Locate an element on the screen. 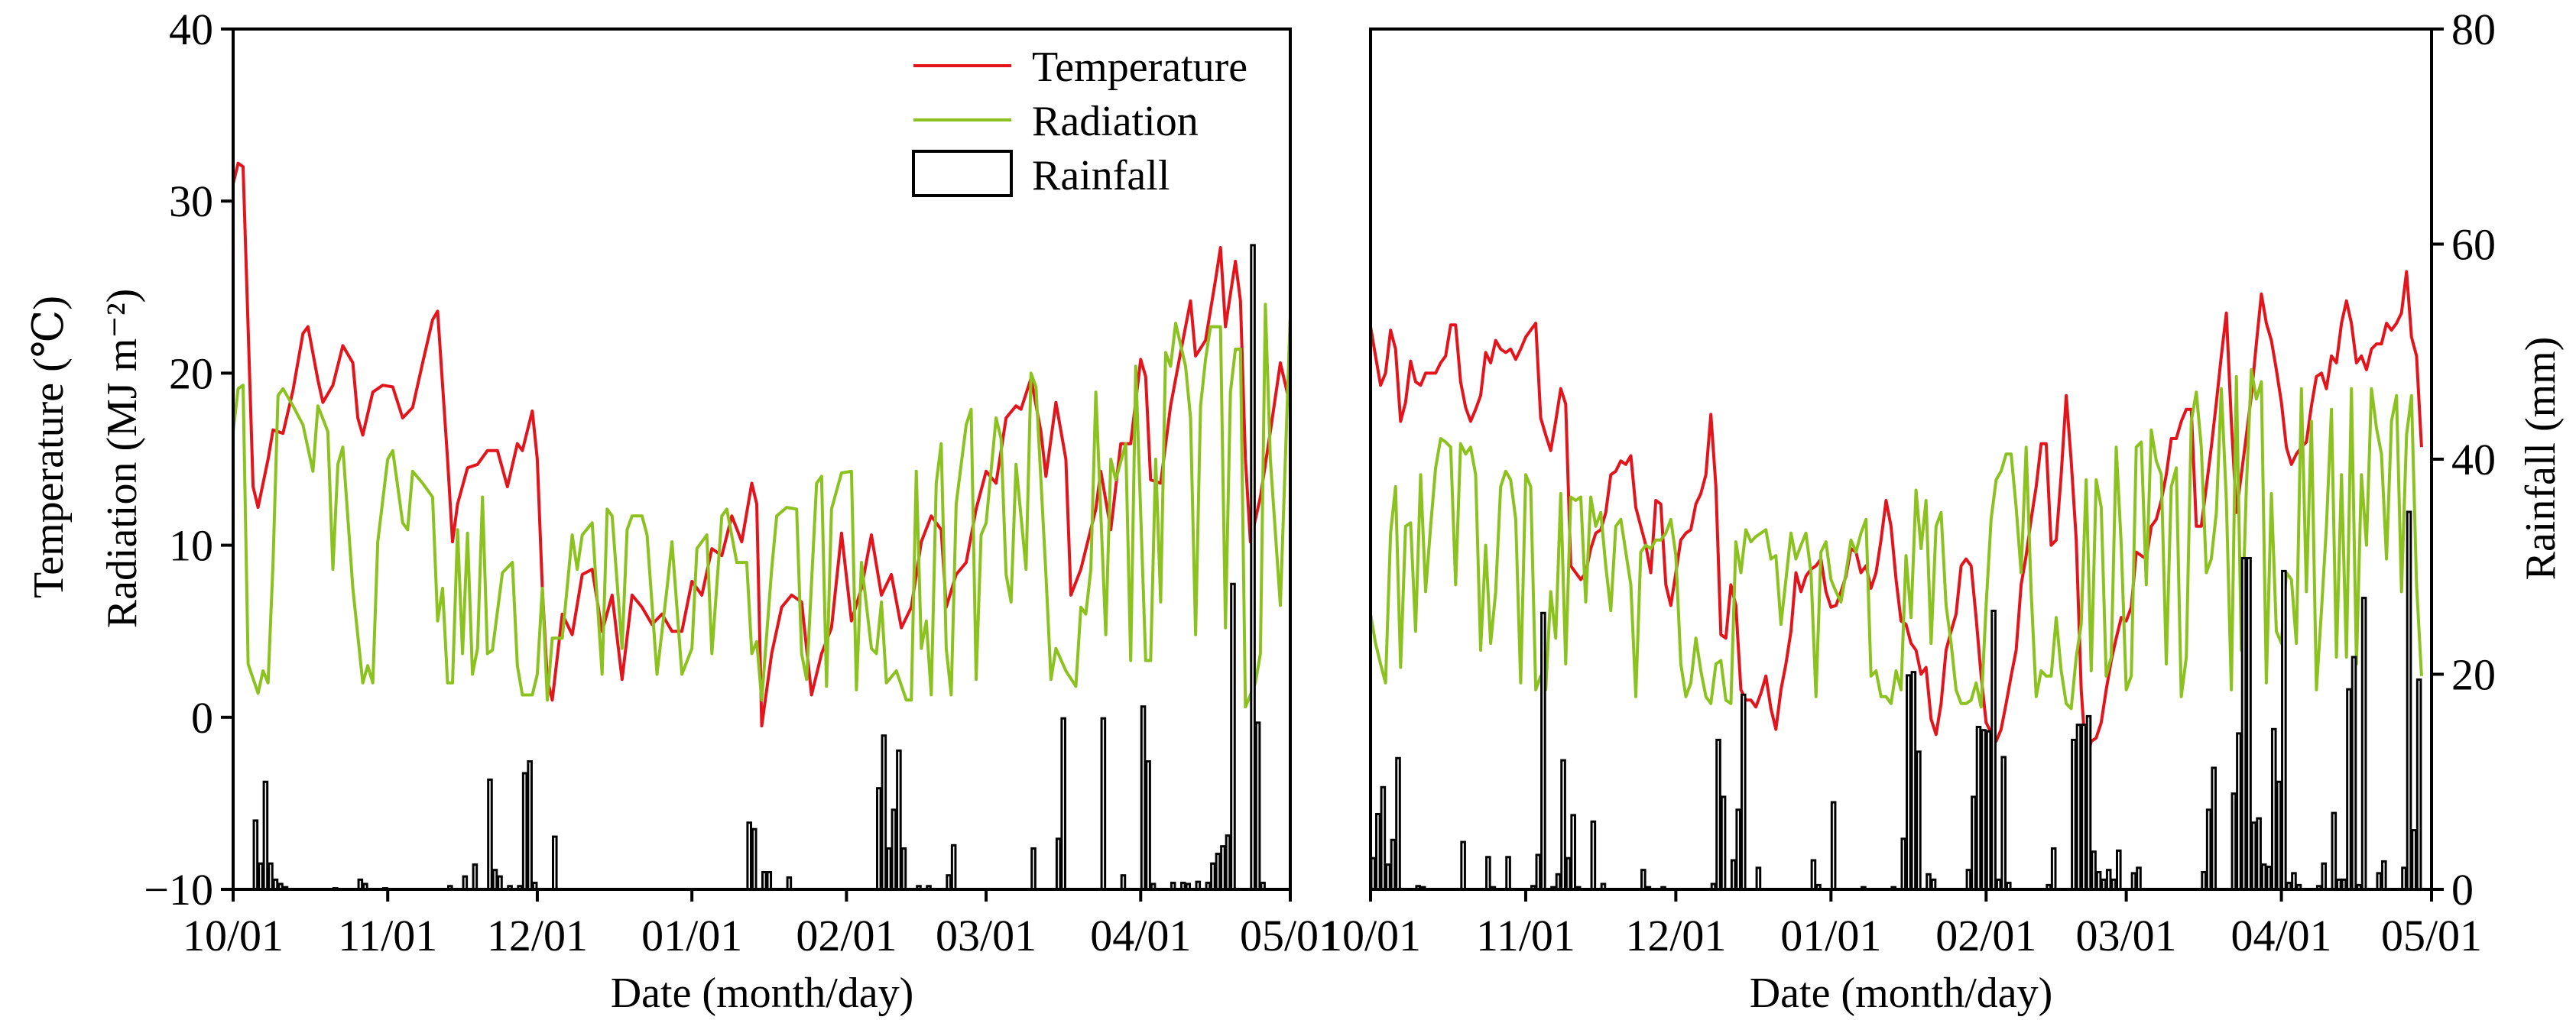  y-tick-label: 10 is located at coordinates (191, 546).